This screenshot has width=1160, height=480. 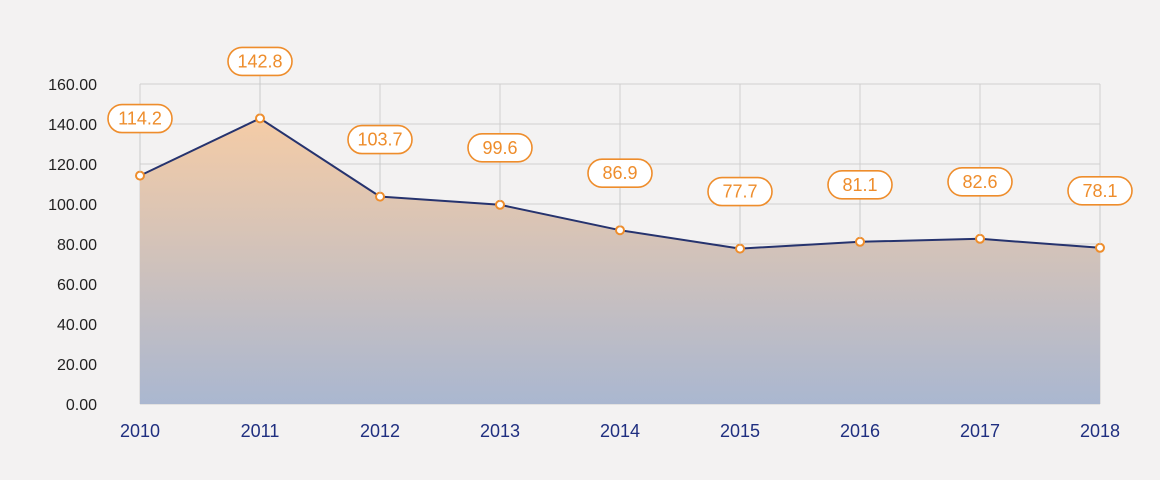 I want to click on label-text: 78.1, so click(x=1099, y=191).